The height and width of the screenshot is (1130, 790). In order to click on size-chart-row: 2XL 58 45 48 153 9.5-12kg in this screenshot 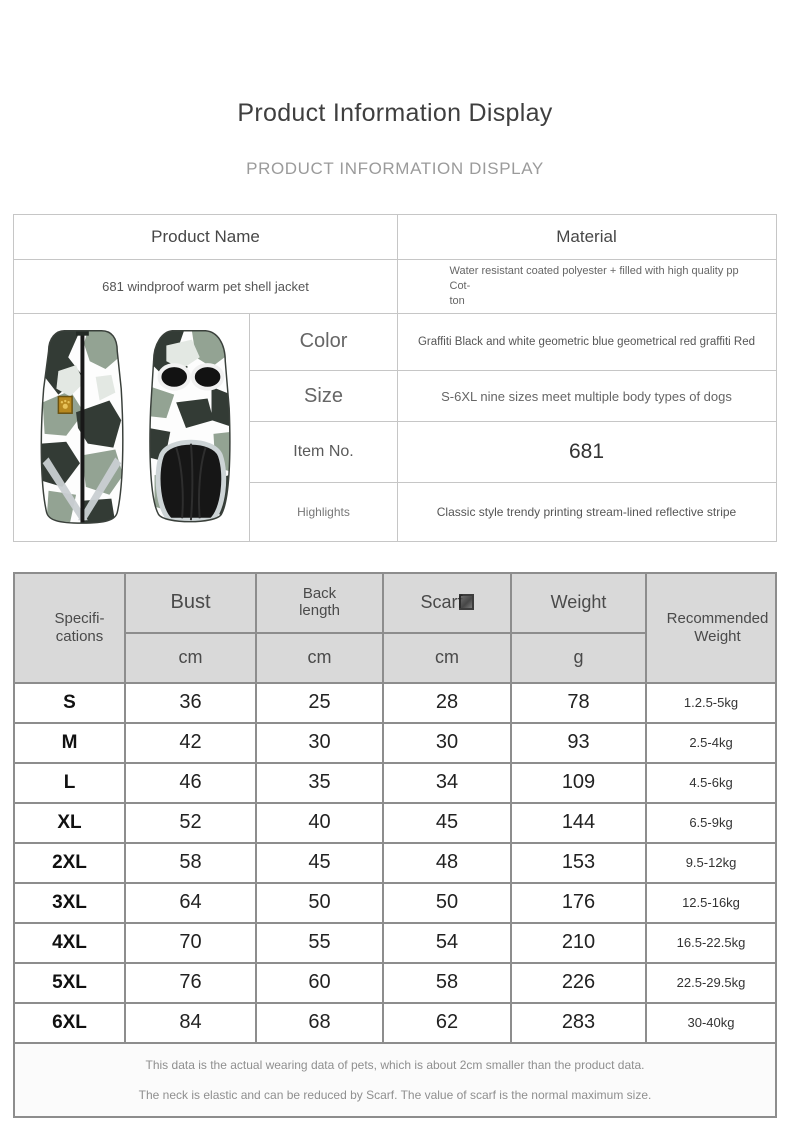, I will do `click(395, 862)`.